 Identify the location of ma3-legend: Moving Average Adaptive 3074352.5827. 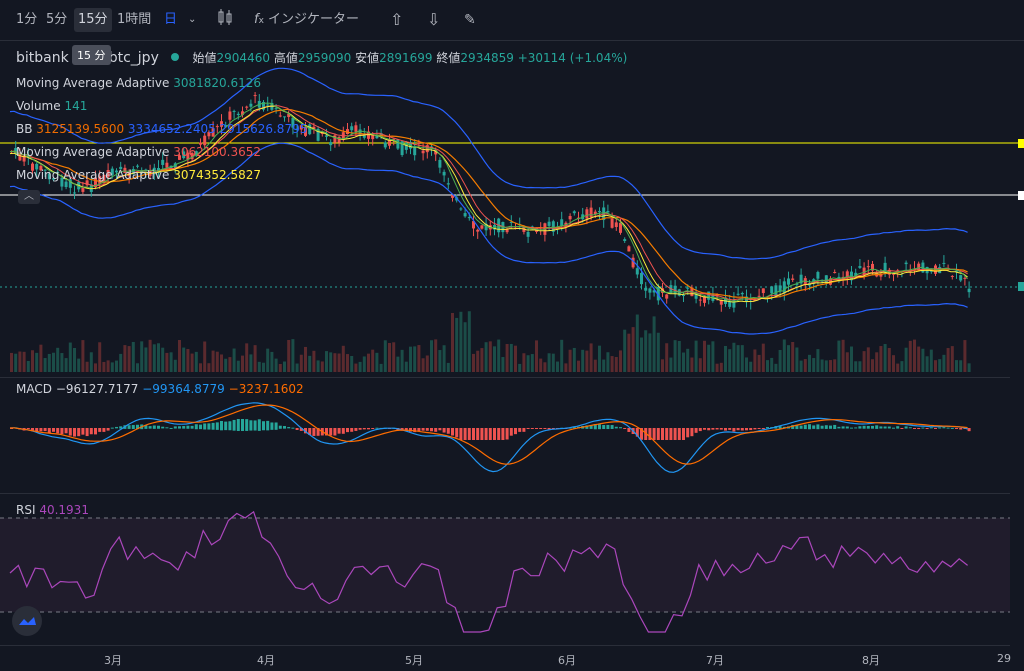
(138, 175).